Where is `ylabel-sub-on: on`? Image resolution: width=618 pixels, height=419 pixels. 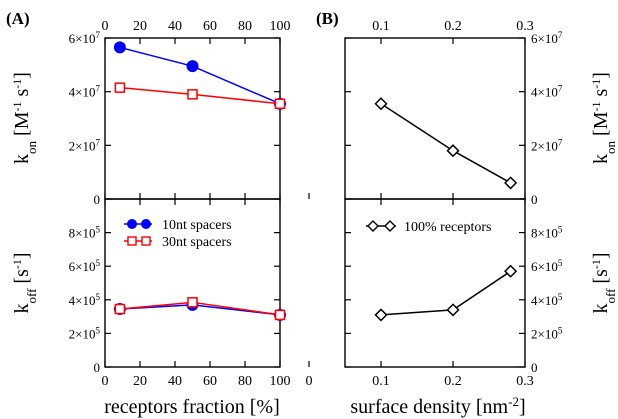
ylabel-sub-on: on is located at coordinates (610, 147).